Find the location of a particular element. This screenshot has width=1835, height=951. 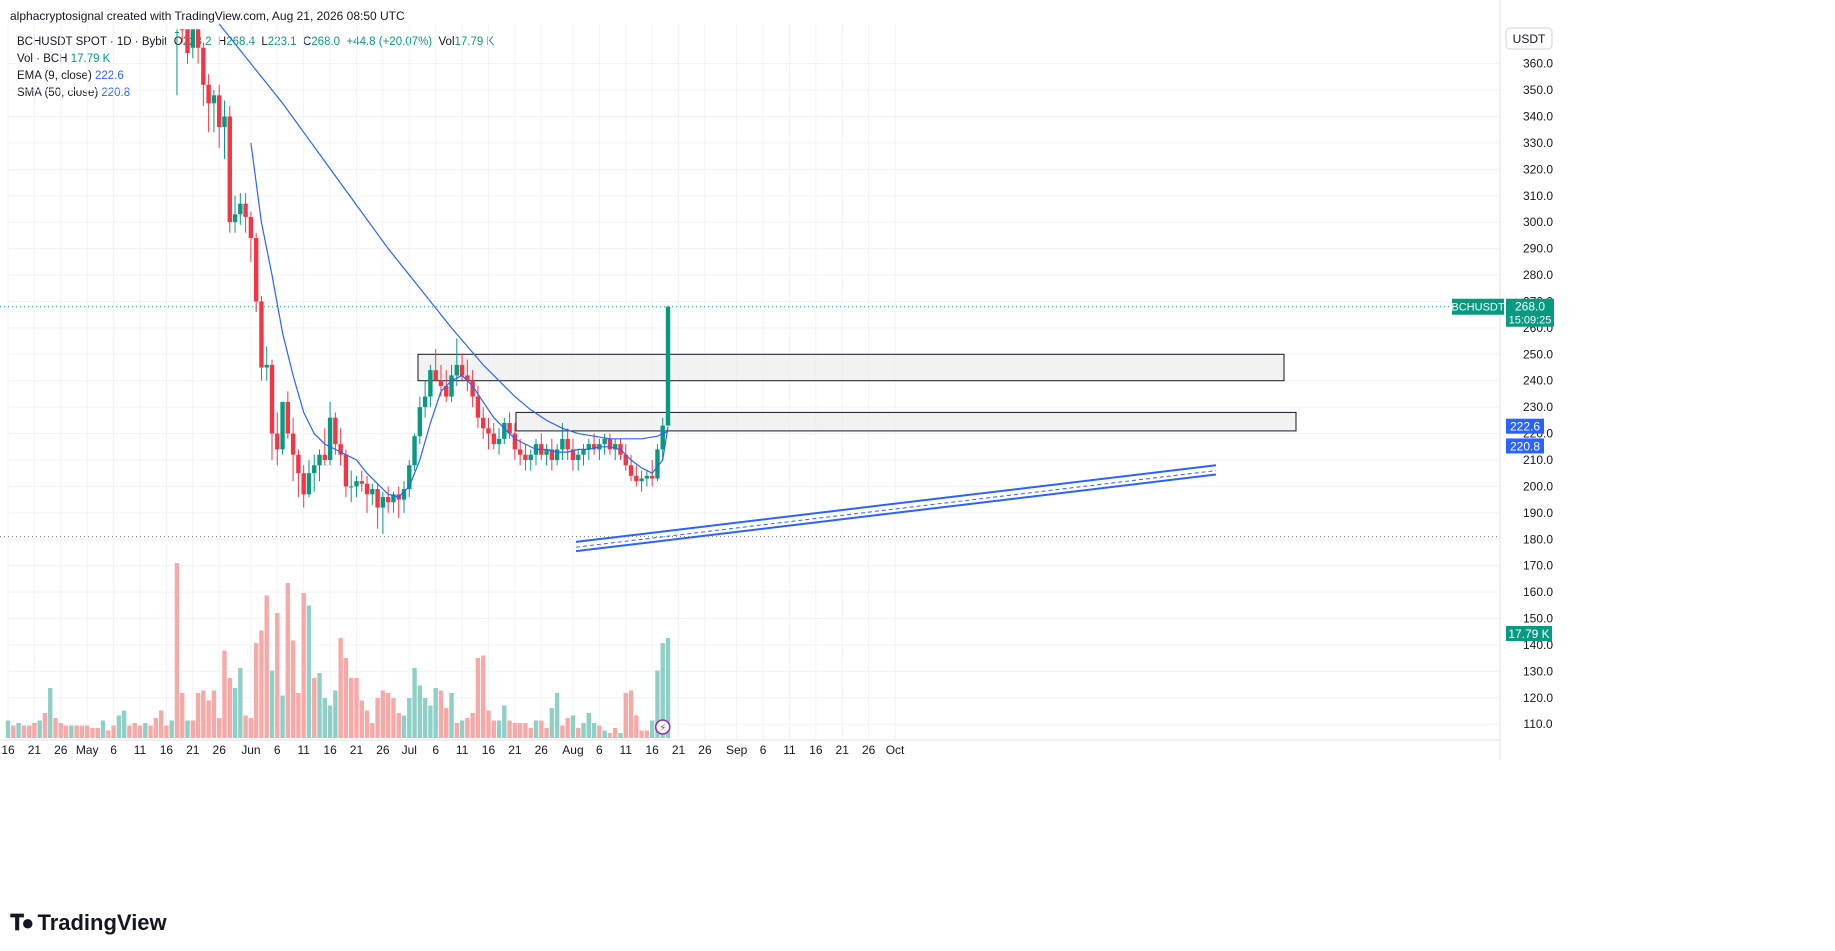

trendline-lower is located at coordinates (896, 513).